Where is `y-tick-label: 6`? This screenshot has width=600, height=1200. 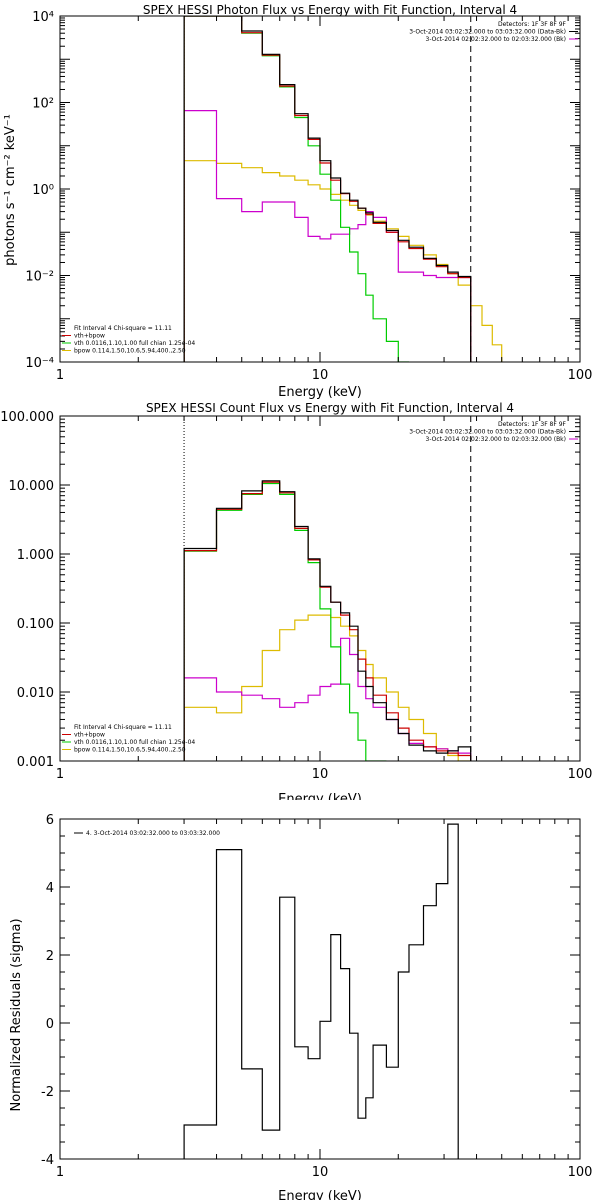
y-tick-label: 6 is located at coordinates (50, 820).